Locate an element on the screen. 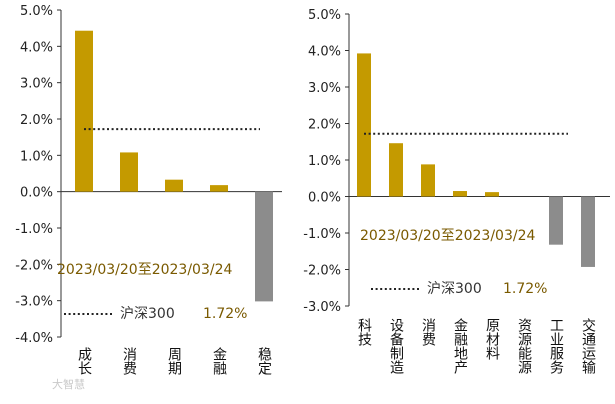  bar-金融地产 is located at coordinates (460, 194).